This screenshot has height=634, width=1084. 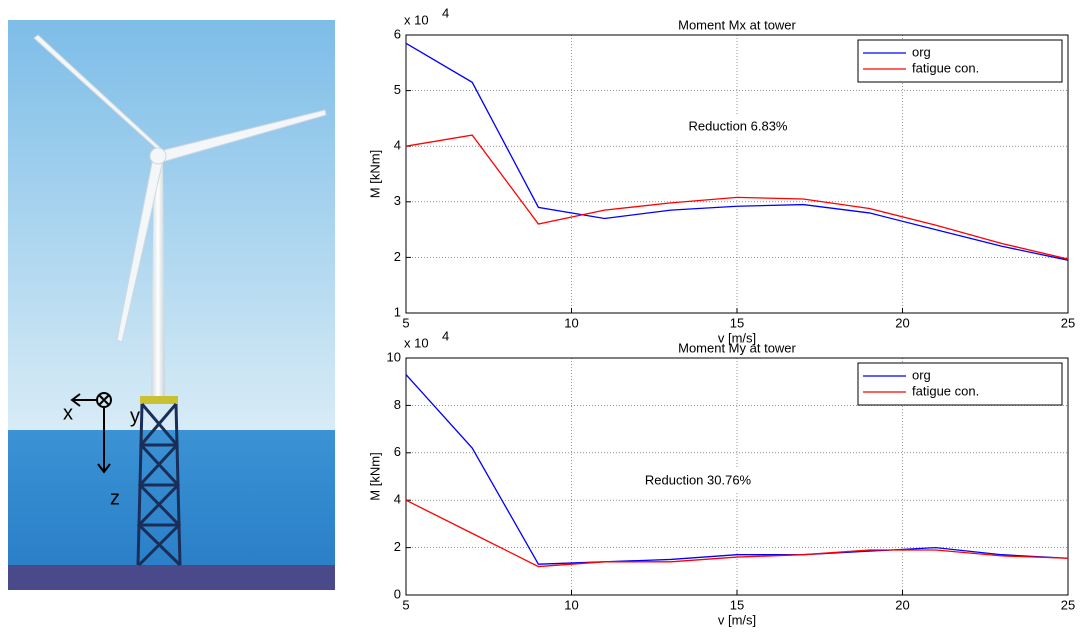 I want to click on platform, so click(x=159, y=400).